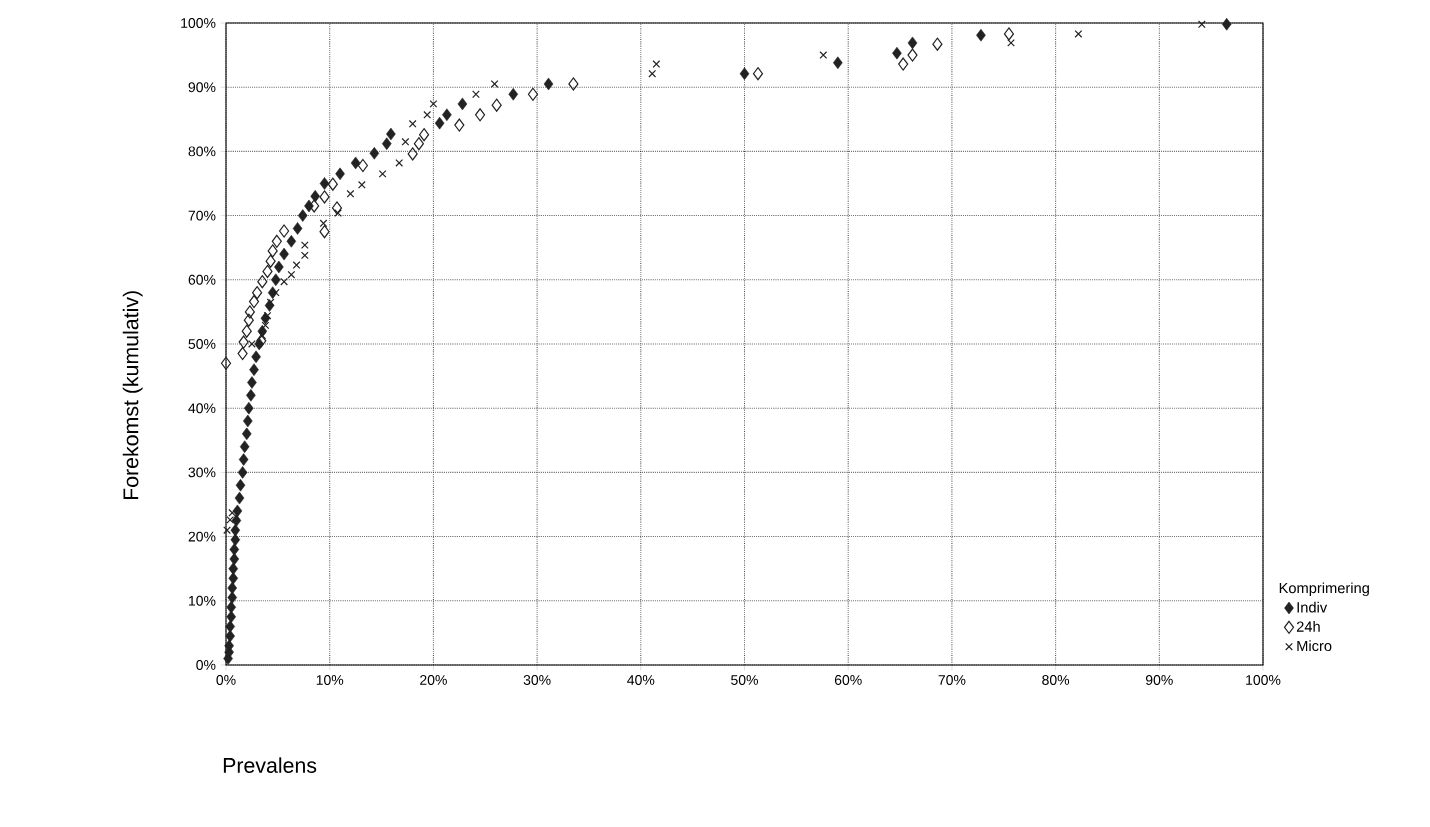 This screenshot has width=1430, height=827. Describe the element at coordinates (1308, 626) in the screenshot. I see `legend-label: 24h` at that location.